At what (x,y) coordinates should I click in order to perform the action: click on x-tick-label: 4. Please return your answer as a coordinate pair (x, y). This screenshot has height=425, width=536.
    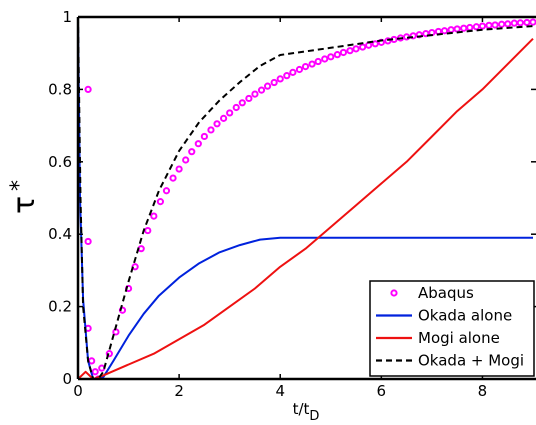
    Looking at the image, I should click on (280, 391).